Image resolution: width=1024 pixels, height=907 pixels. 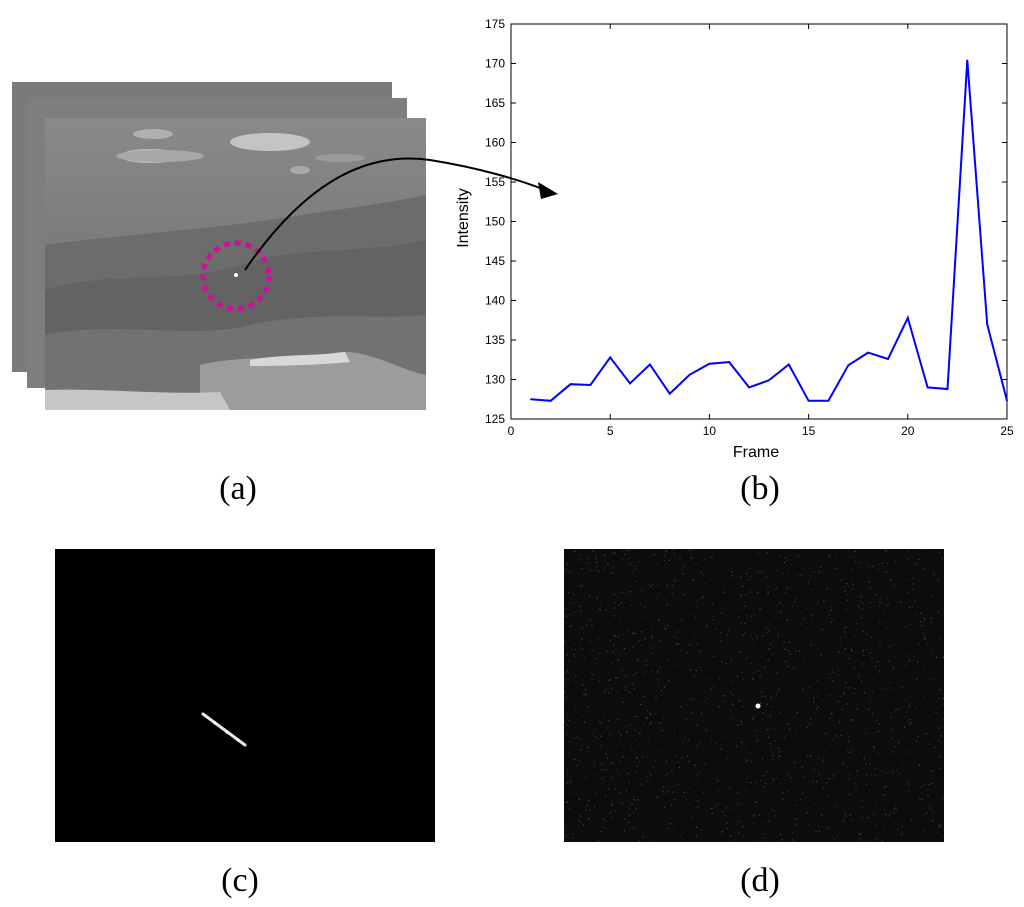 I want to click on y-tick-label: 130, so click(x=495, y=380).